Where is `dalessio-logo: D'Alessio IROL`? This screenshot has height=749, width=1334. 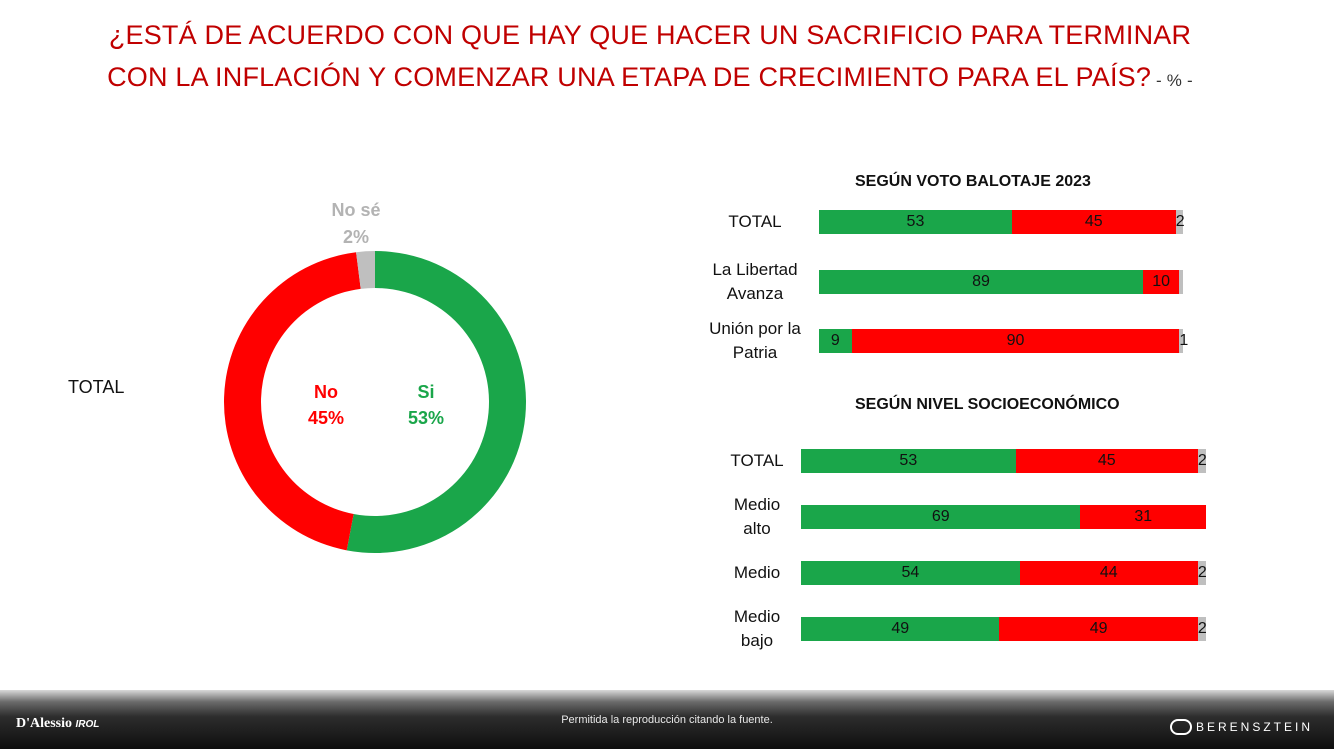
dalessio-logo: D'Alessio IROL is located at coordinates (57, 724).